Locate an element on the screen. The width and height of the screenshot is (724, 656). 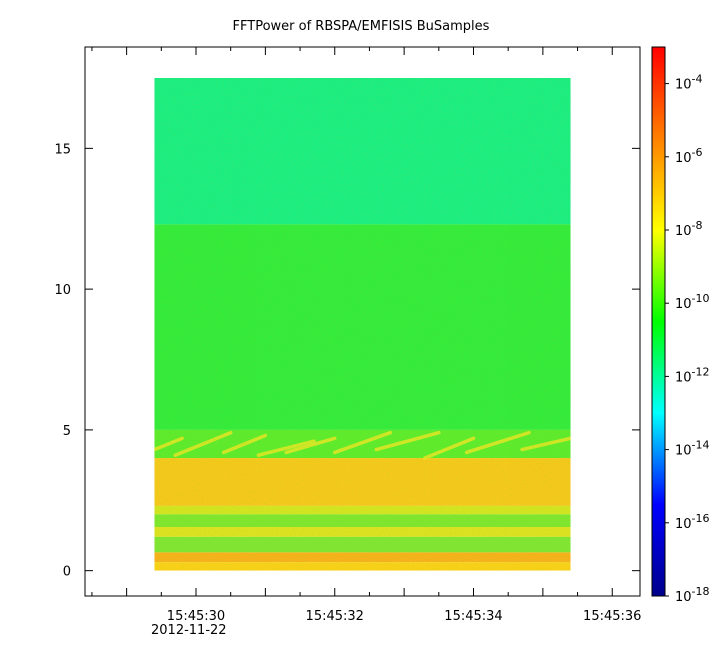
x-date-label: 2012-11-22 is located at coordinates (189, 630).